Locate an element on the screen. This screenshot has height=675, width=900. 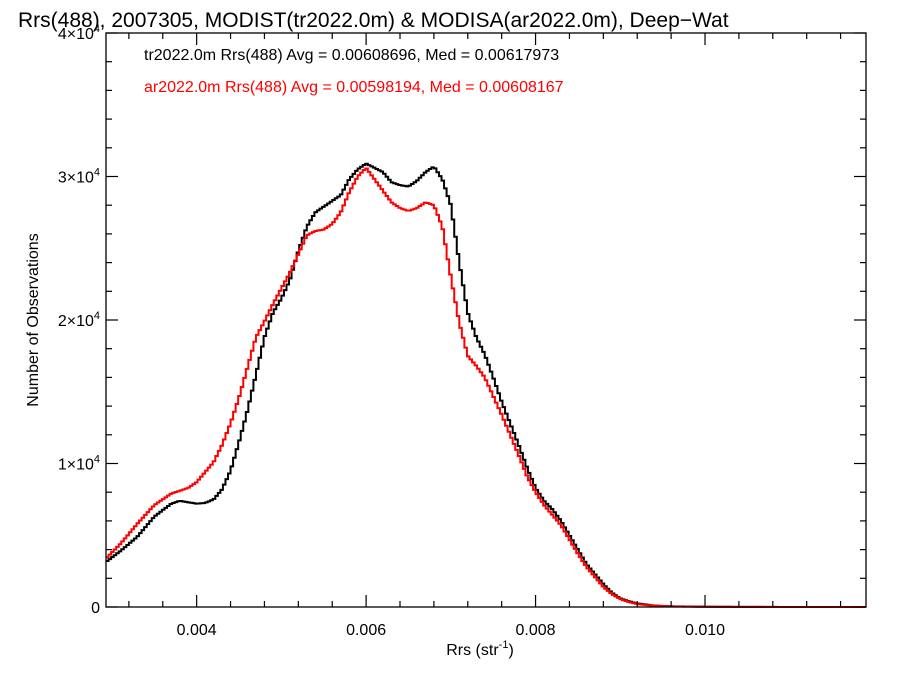
x-tick-label: 0.008 is located at coordinates (536, 630).